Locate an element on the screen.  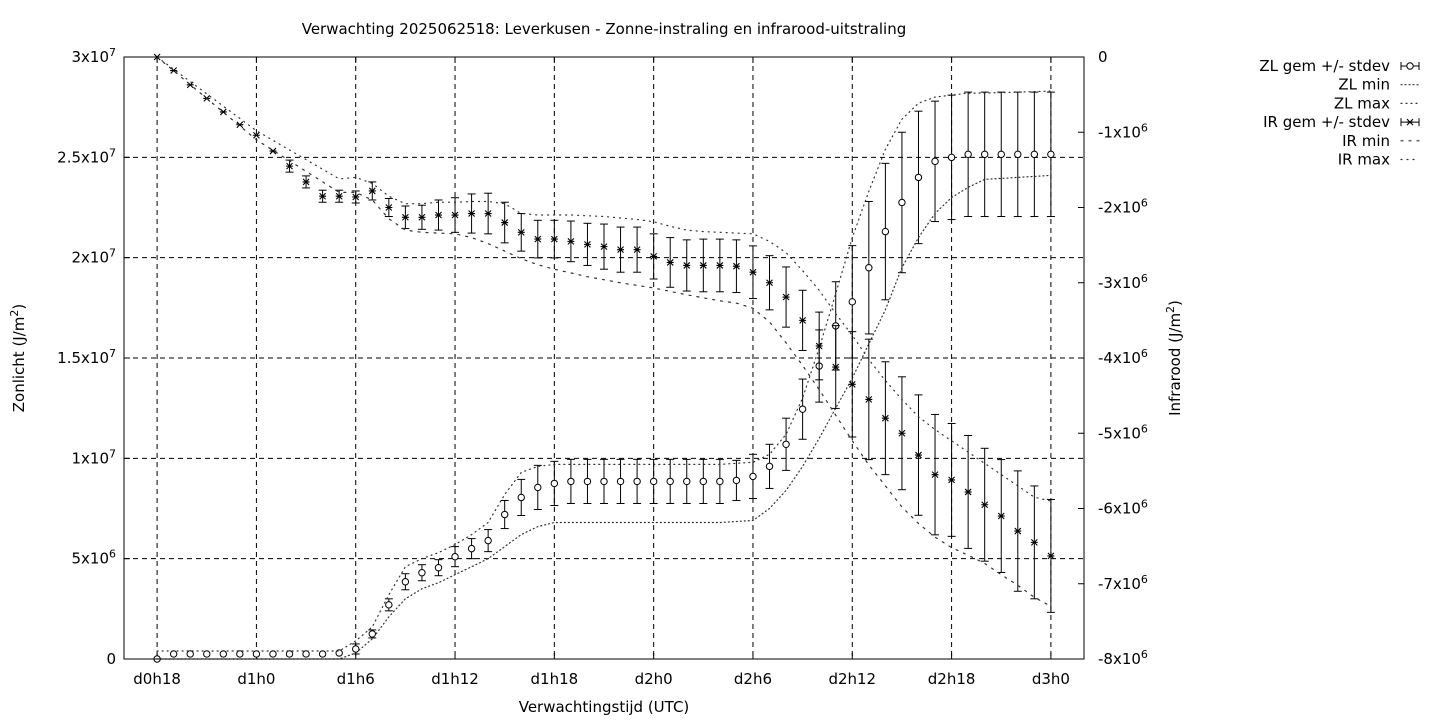
y2-tick-label: -3x106 is located at coordinates (1123, 282).